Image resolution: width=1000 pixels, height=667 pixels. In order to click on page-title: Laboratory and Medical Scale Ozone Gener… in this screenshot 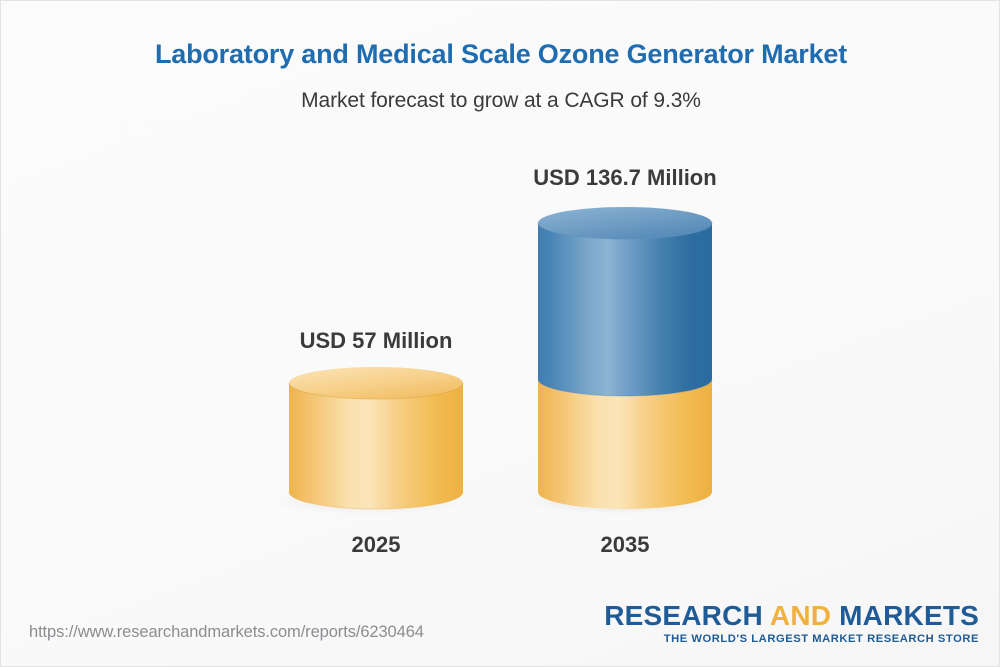, I will do `click(500, 54)`.